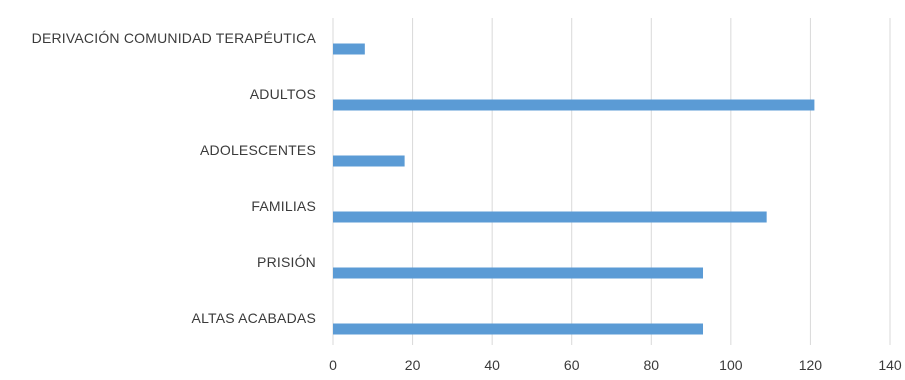  What do you see at coordinates (492, 365) in the screenshot?
I see `x-tick-label: 40` at bounding box center [492, 365].